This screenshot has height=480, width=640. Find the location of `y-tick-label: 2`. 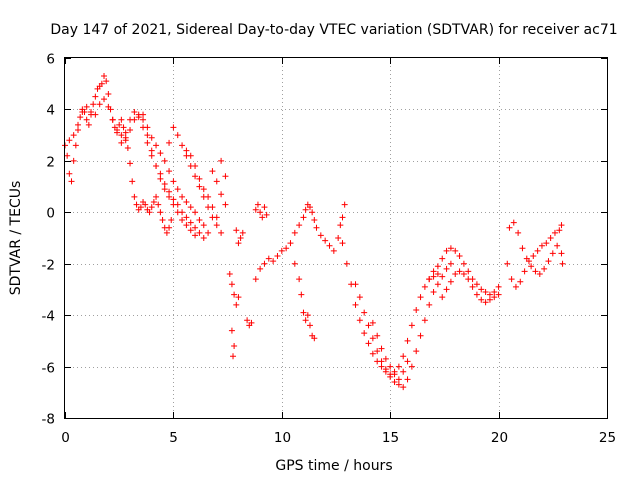

y-tick-label: 2 is located at coordinates (50, 163).